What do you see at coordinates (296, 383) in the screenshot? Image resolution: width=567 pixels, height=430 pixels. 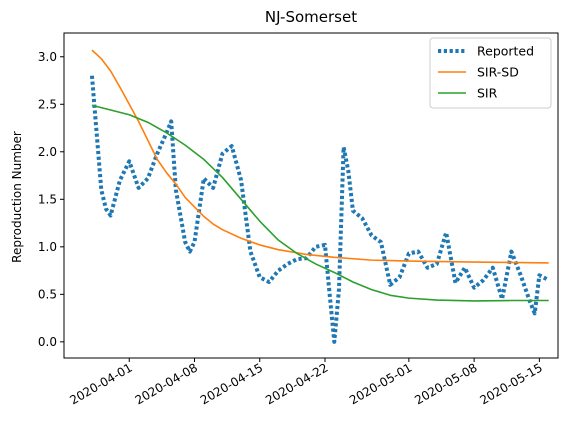 I see `x-tick-label: 2020-04-22` at bounding box center [296, 383].